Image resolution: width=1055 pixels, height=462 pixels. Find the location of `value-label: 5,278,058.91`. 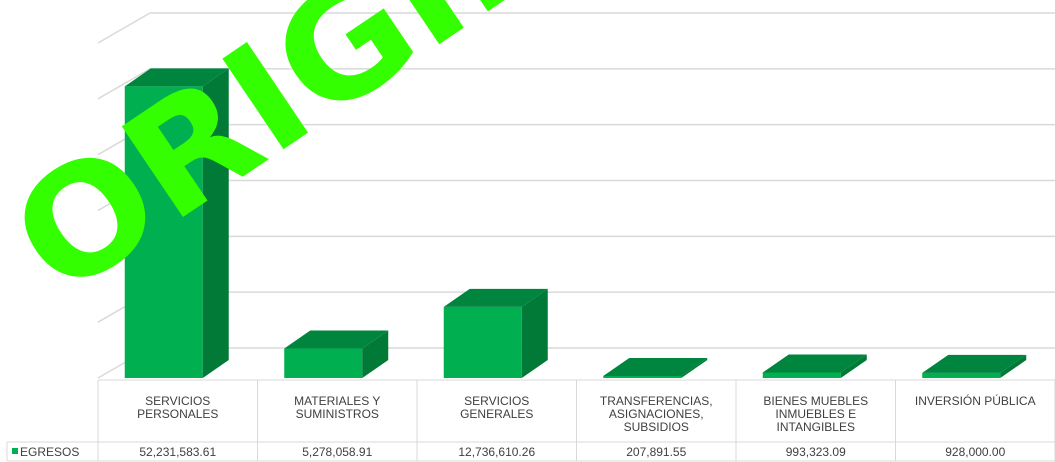

value-label: 5,278,058.91 is located at coordinates (337, 452).